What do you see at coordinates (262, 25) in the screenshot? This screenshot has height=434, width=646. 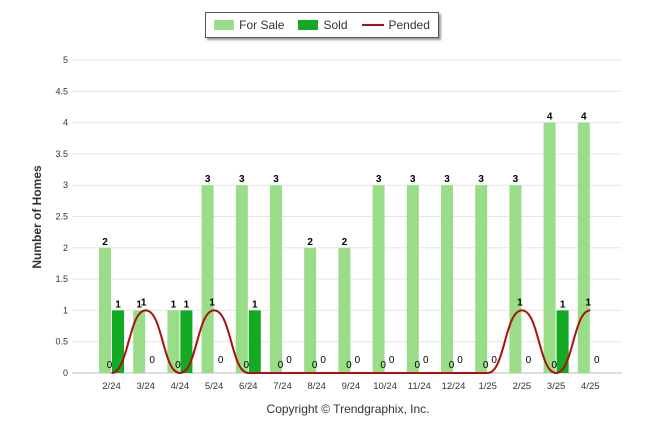 I see `legend-label-for-sale: For Sale` at bounding box center [262, 25].